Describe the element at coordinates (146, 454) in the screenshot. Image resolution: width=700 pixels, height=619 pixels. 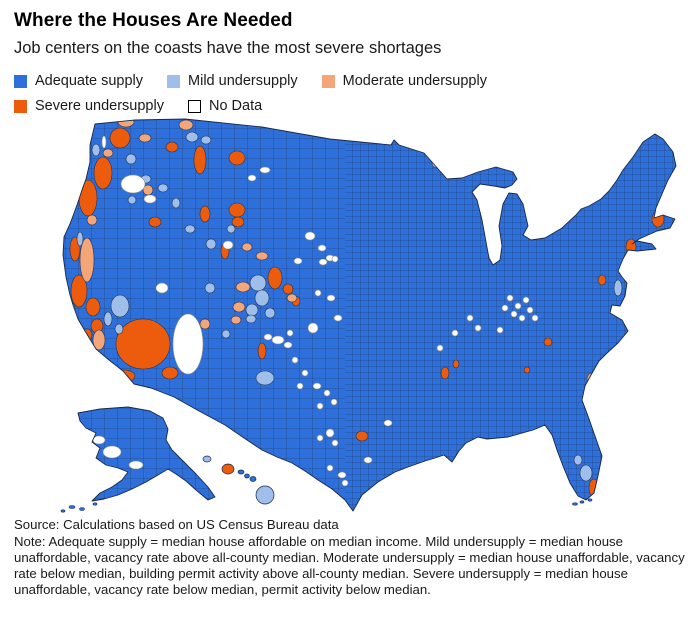
I see `alaska-outline` at that location.